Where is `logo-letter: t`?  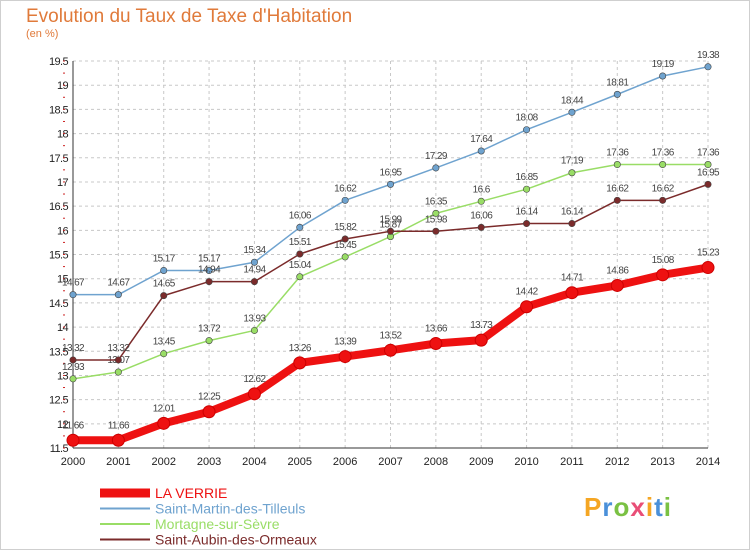
logo-letter: t is located at coordinates (659, 507).